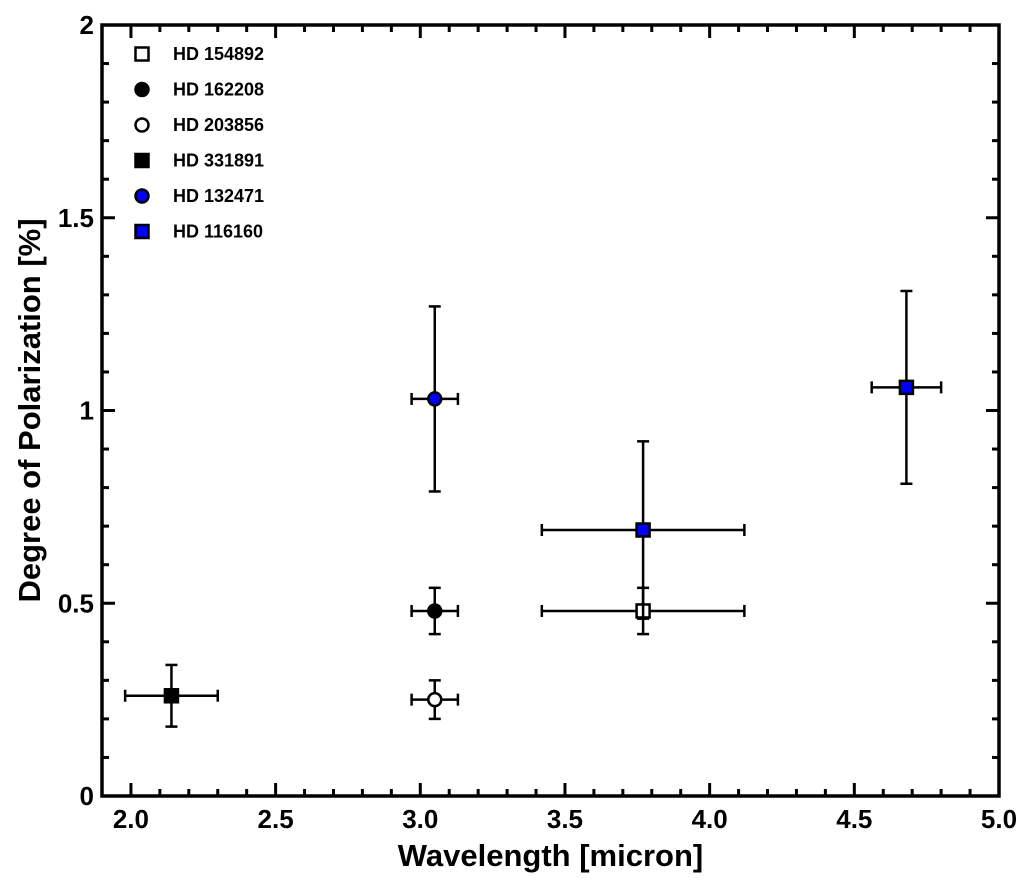 The image size is (1034, 886). What do you see at coordinates (87, 796) in the screenshot?
I see `y-tick-label: 0` at bounding box center [87, 796].